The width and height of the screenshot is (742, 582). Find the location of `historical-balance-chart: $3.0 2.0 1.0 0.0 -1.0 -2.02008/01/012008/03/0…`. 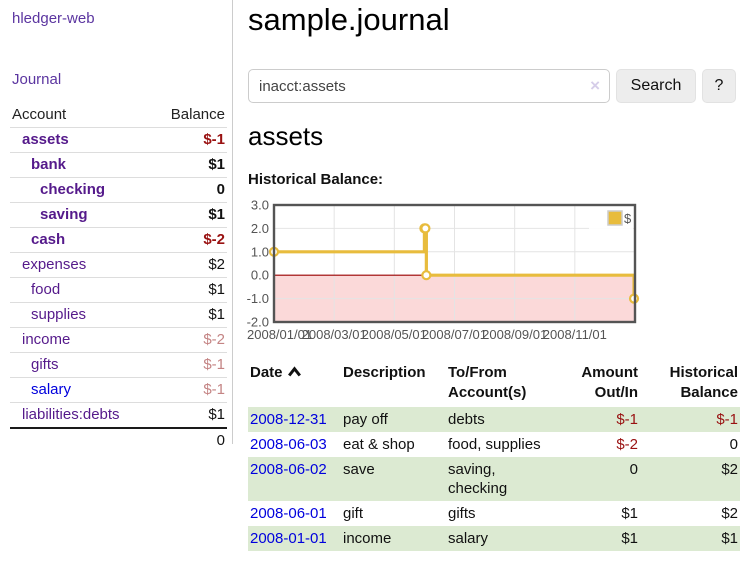

historical-balance-chart: $3.0 2.0 1.0 0.0 -1.0 -2.02008/01/012008/03/0… is located at coordinates (457, 273).